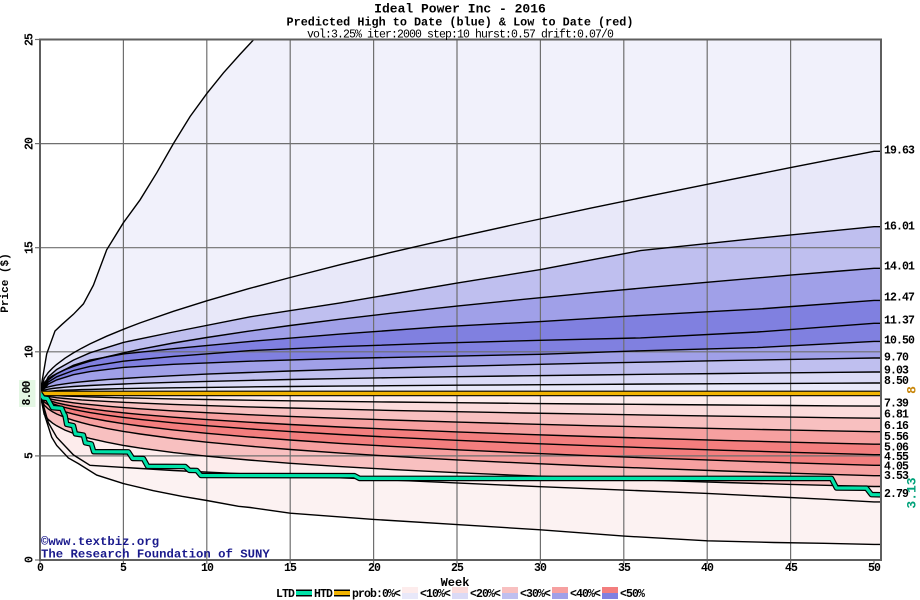  What do you see at coordinates (455, 583) in the screenshot?
I see `svg-text: Week` at bounding box center [455, 583].